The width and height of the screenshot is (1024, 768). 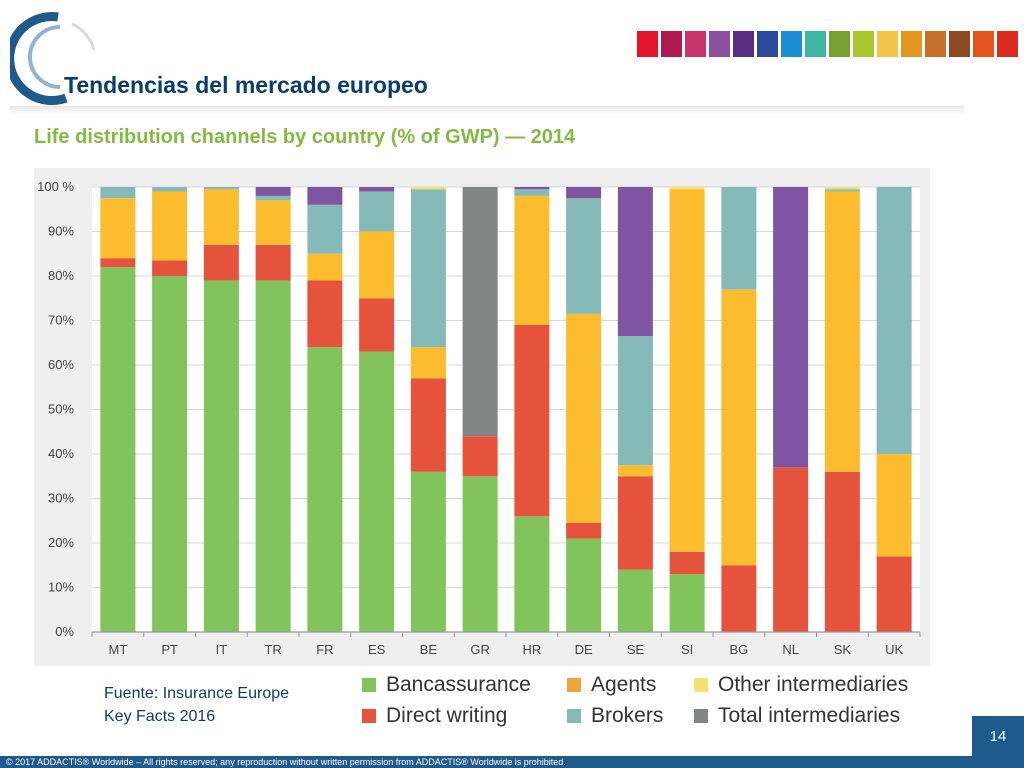 I want to click on x-tick-label: UK, so click(x=894, y=649).